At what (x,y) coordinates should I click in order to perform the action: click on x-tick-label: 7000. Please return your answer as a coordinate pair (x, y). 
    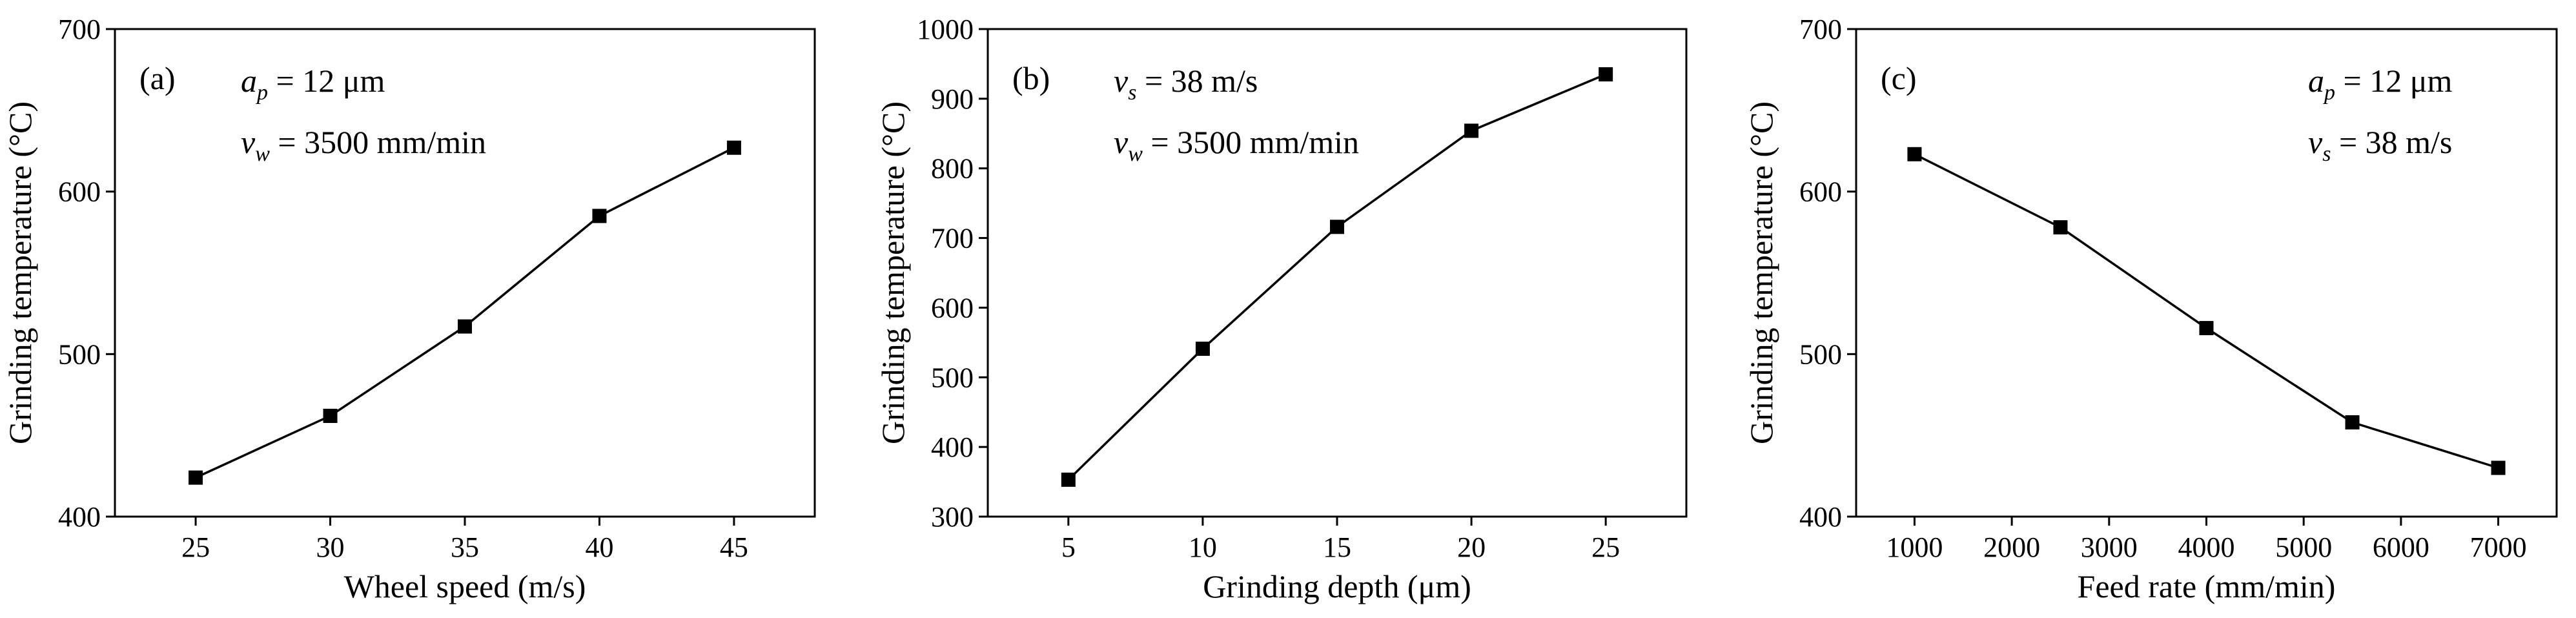
    Looking at the image, I should click on (2498, 547).